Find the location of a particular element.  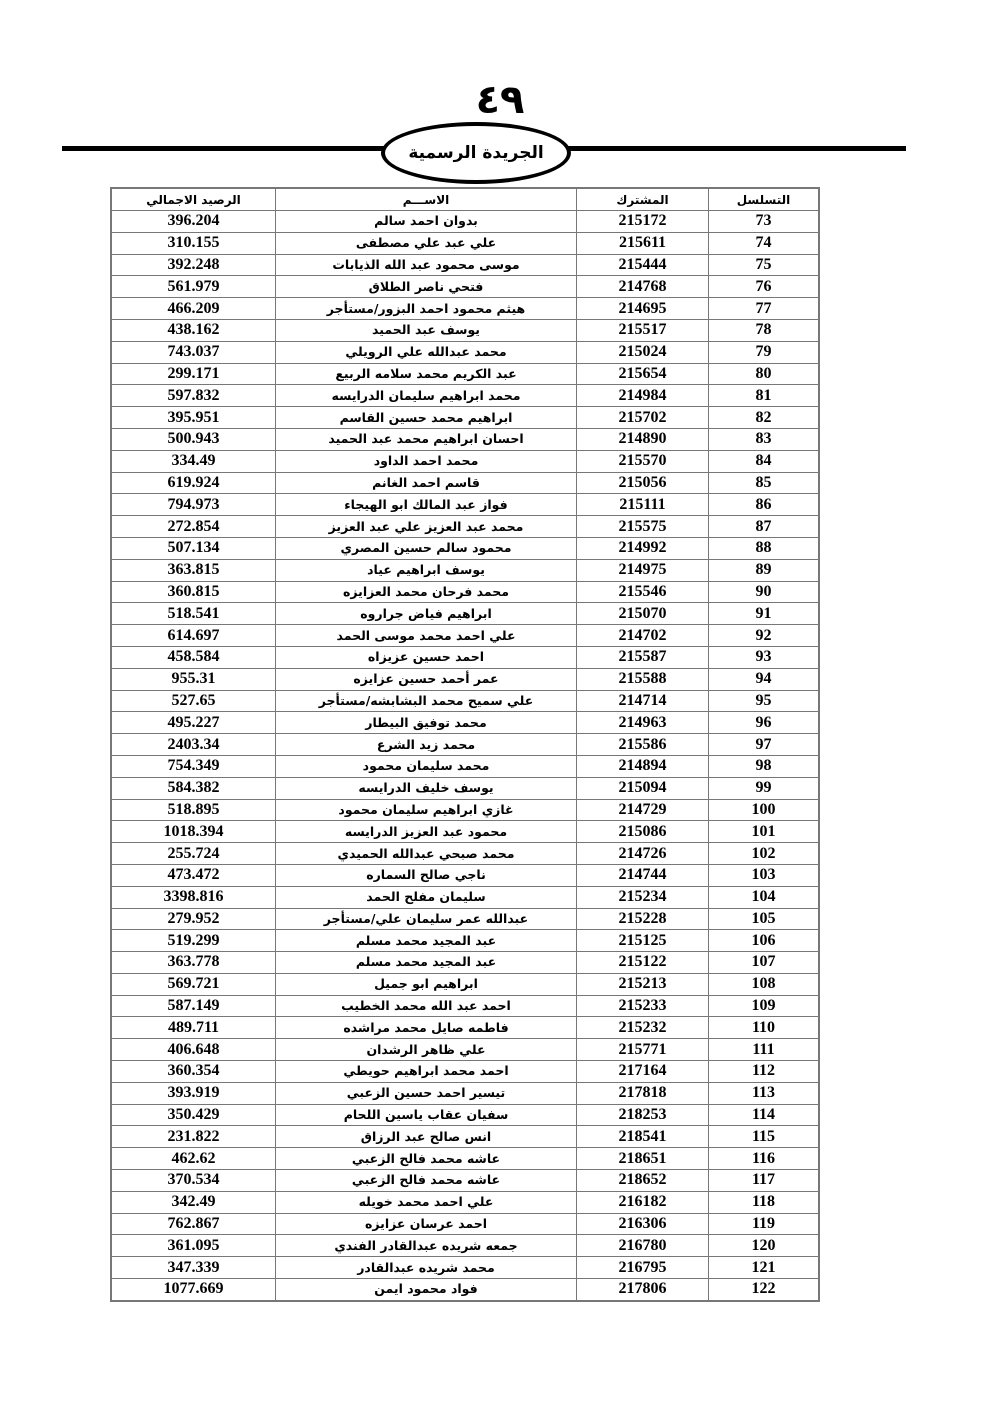

table-row: 99 215094 يوسف خليف الدرايسه 584.382 is located at coordinates (465, 788).